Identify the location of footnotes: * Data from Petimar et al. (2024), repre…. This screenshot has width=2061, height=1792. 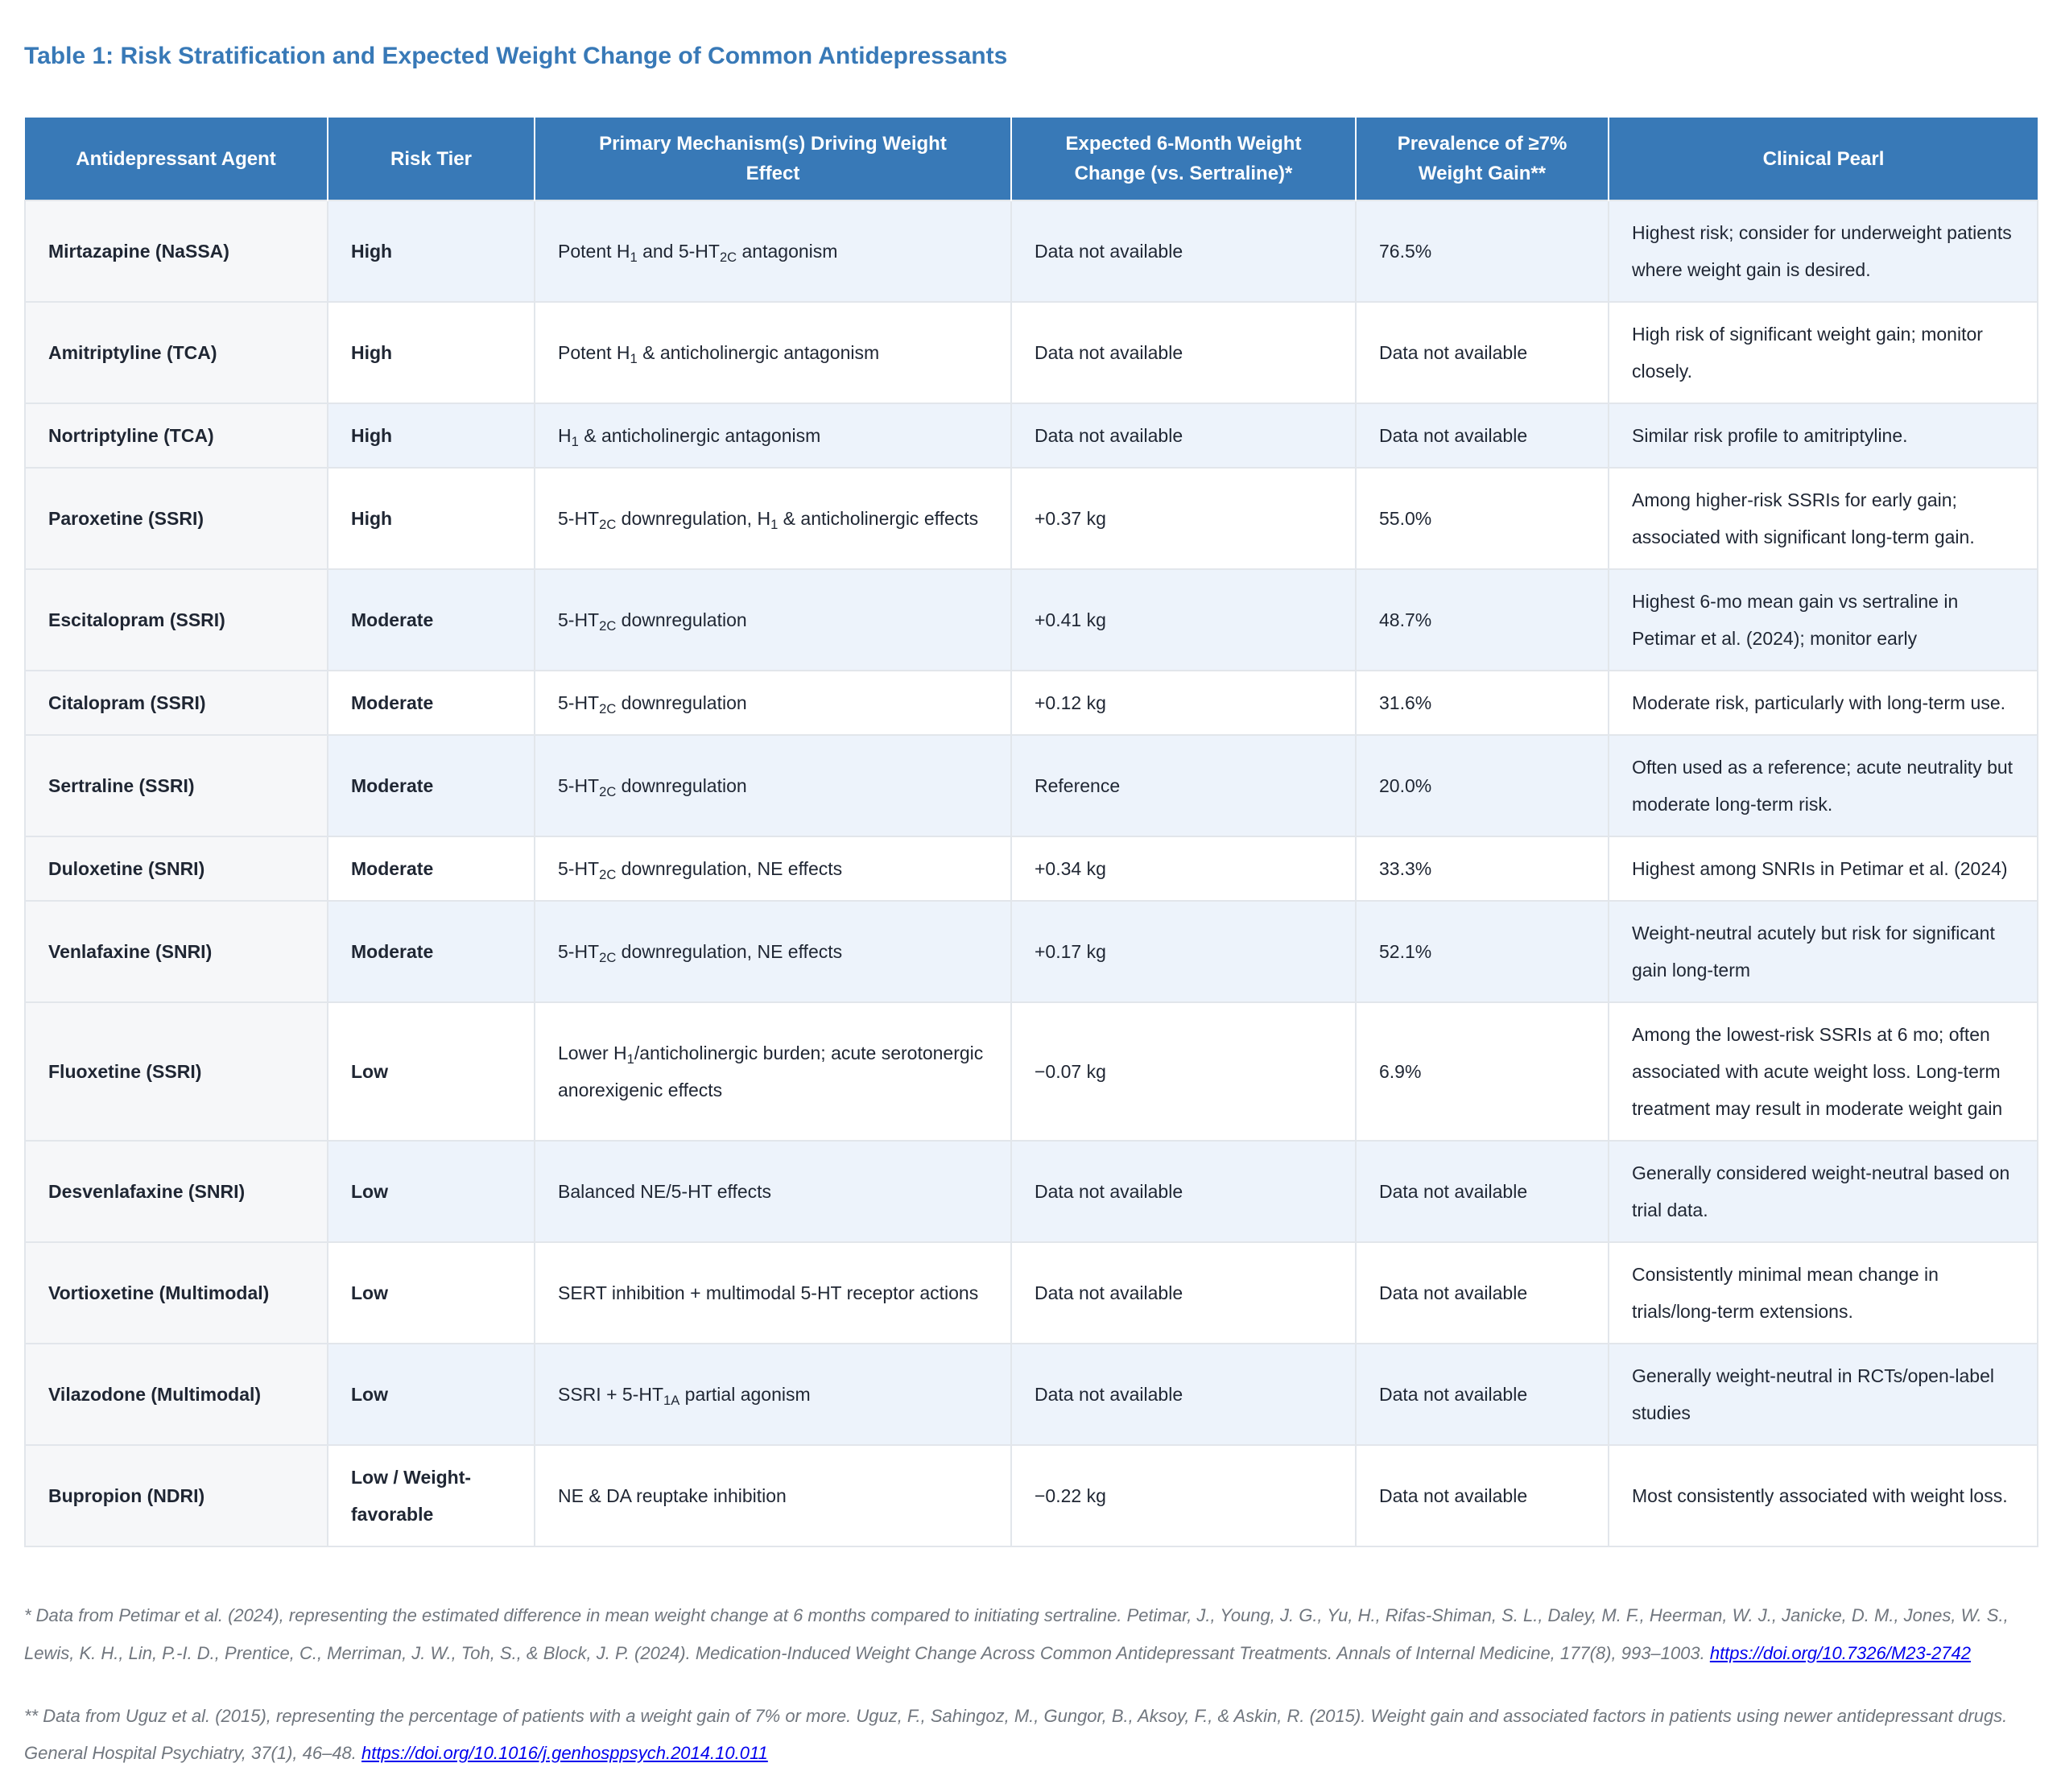
(1030, 1684).